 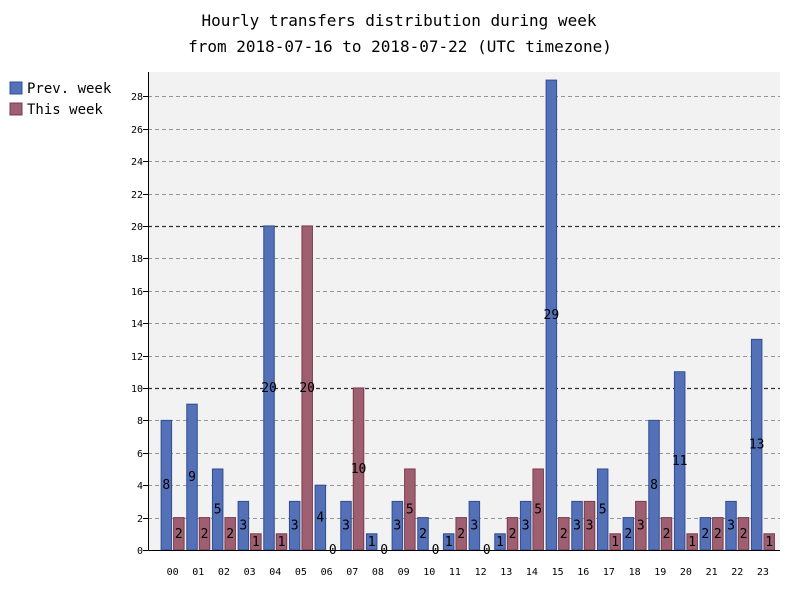 I want to click on y-tick-label: 10, so click(x=137, y=389).